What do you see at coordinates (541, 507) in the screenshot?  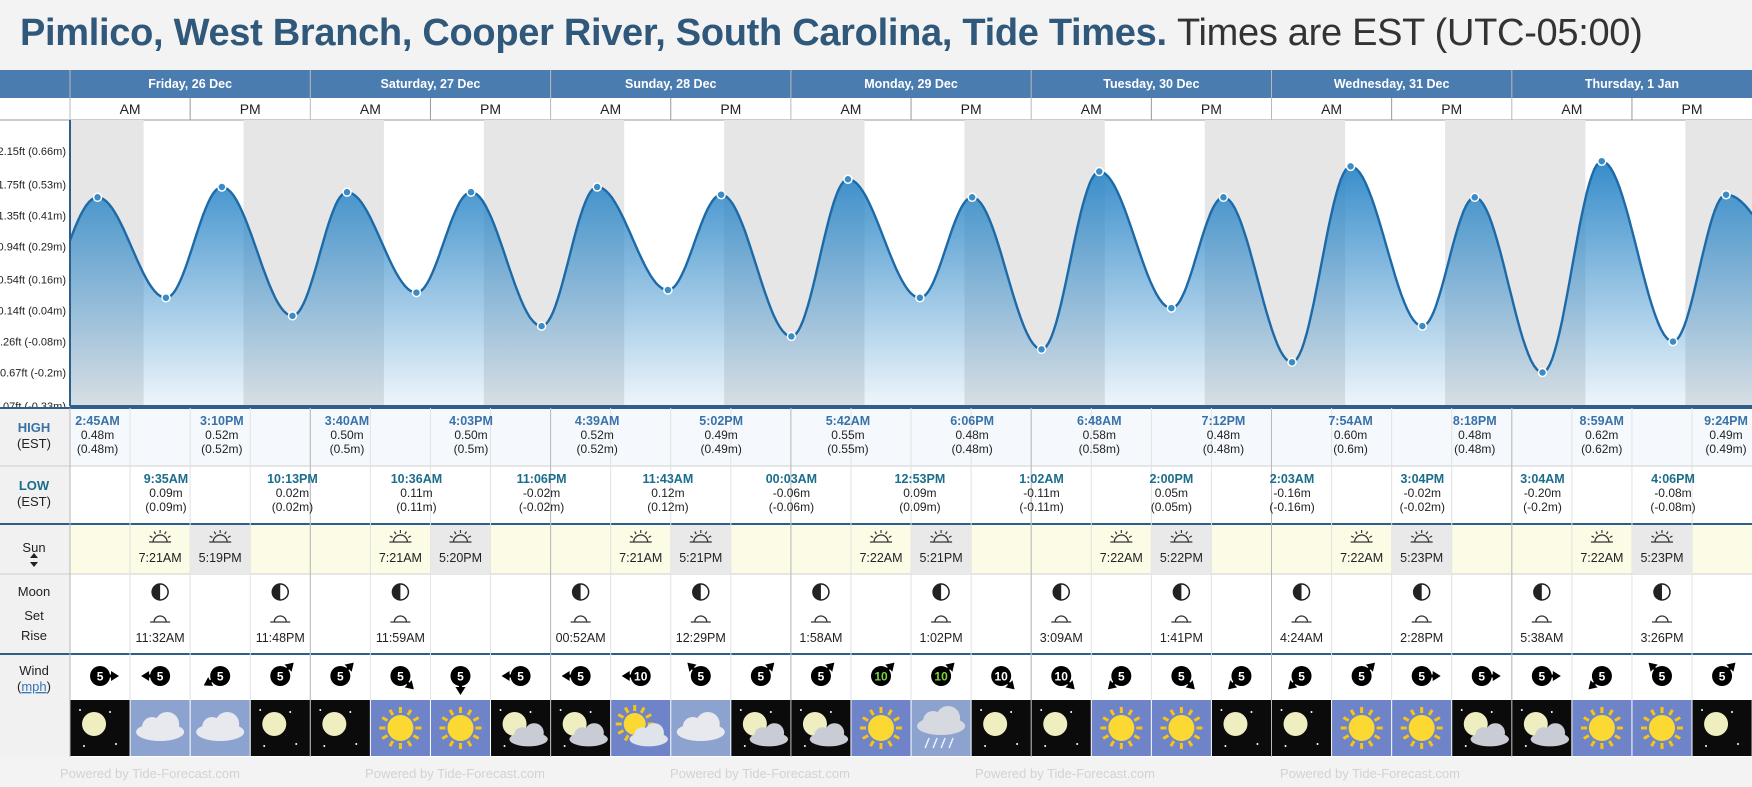 I see `low-tide-height-alt: (-0.02m)` at bounding box center [541, 507].